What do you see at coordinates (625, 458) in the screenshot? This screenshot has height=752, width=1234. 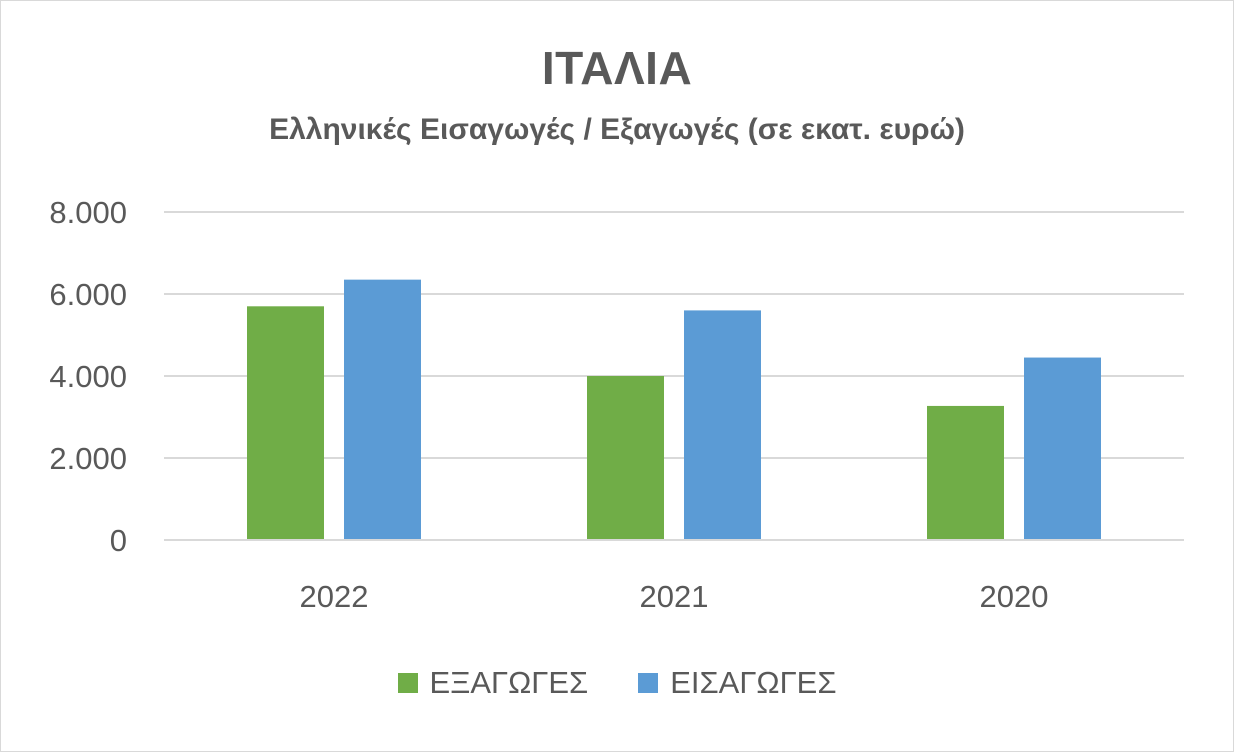 I see `bar-exports-2021` at bounding box center [625, 458].